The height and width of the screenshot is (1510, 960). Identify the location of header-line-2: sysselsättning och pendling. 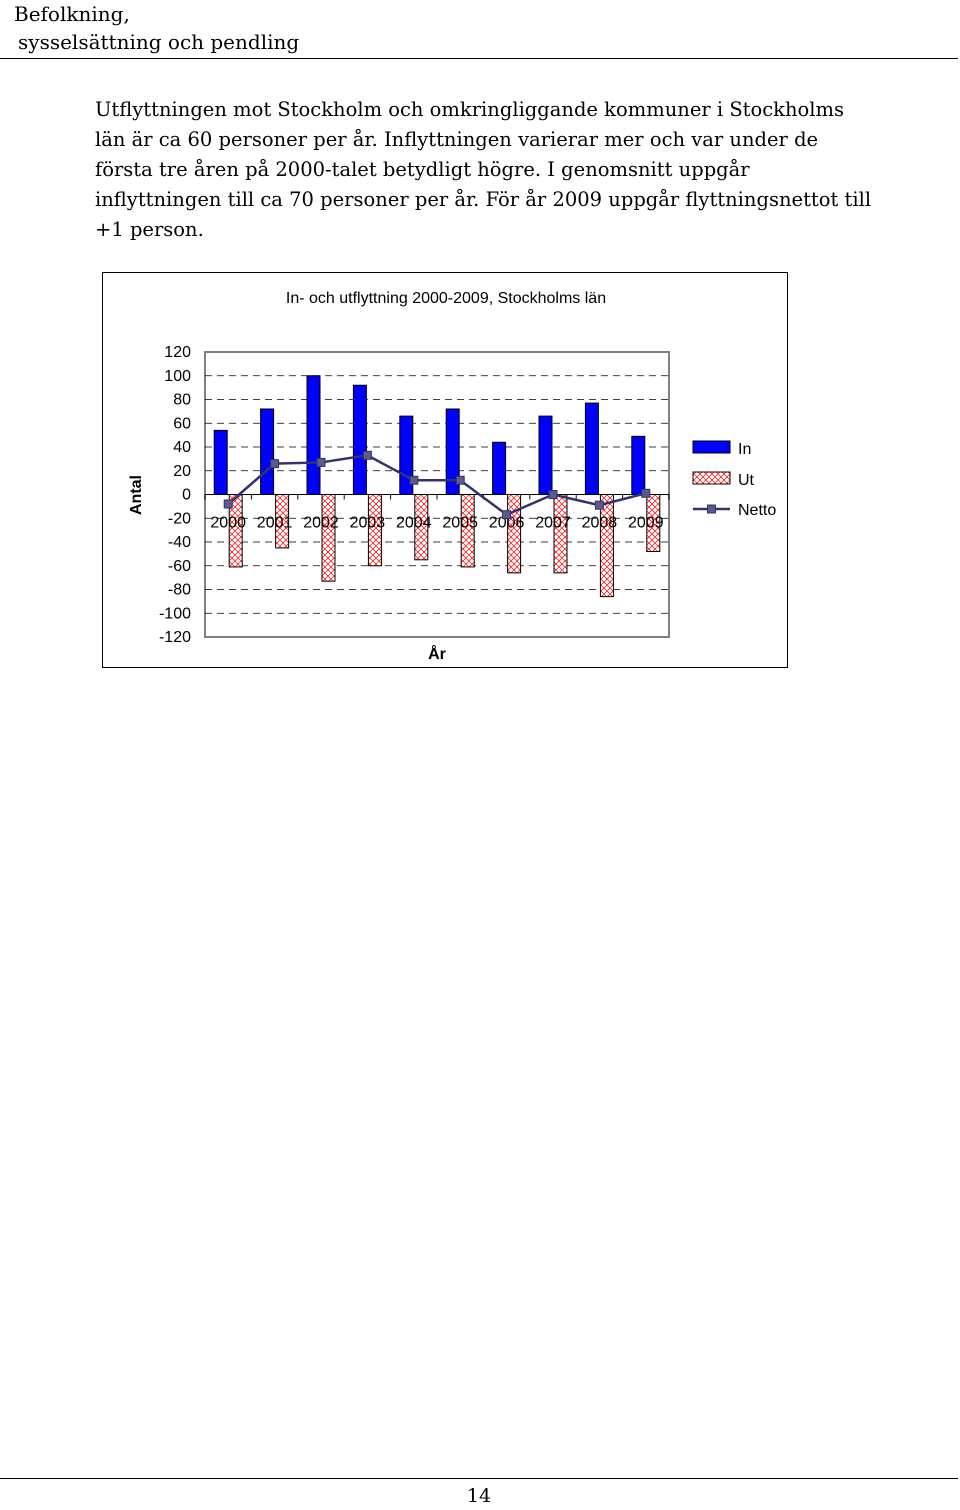
(159, 42).